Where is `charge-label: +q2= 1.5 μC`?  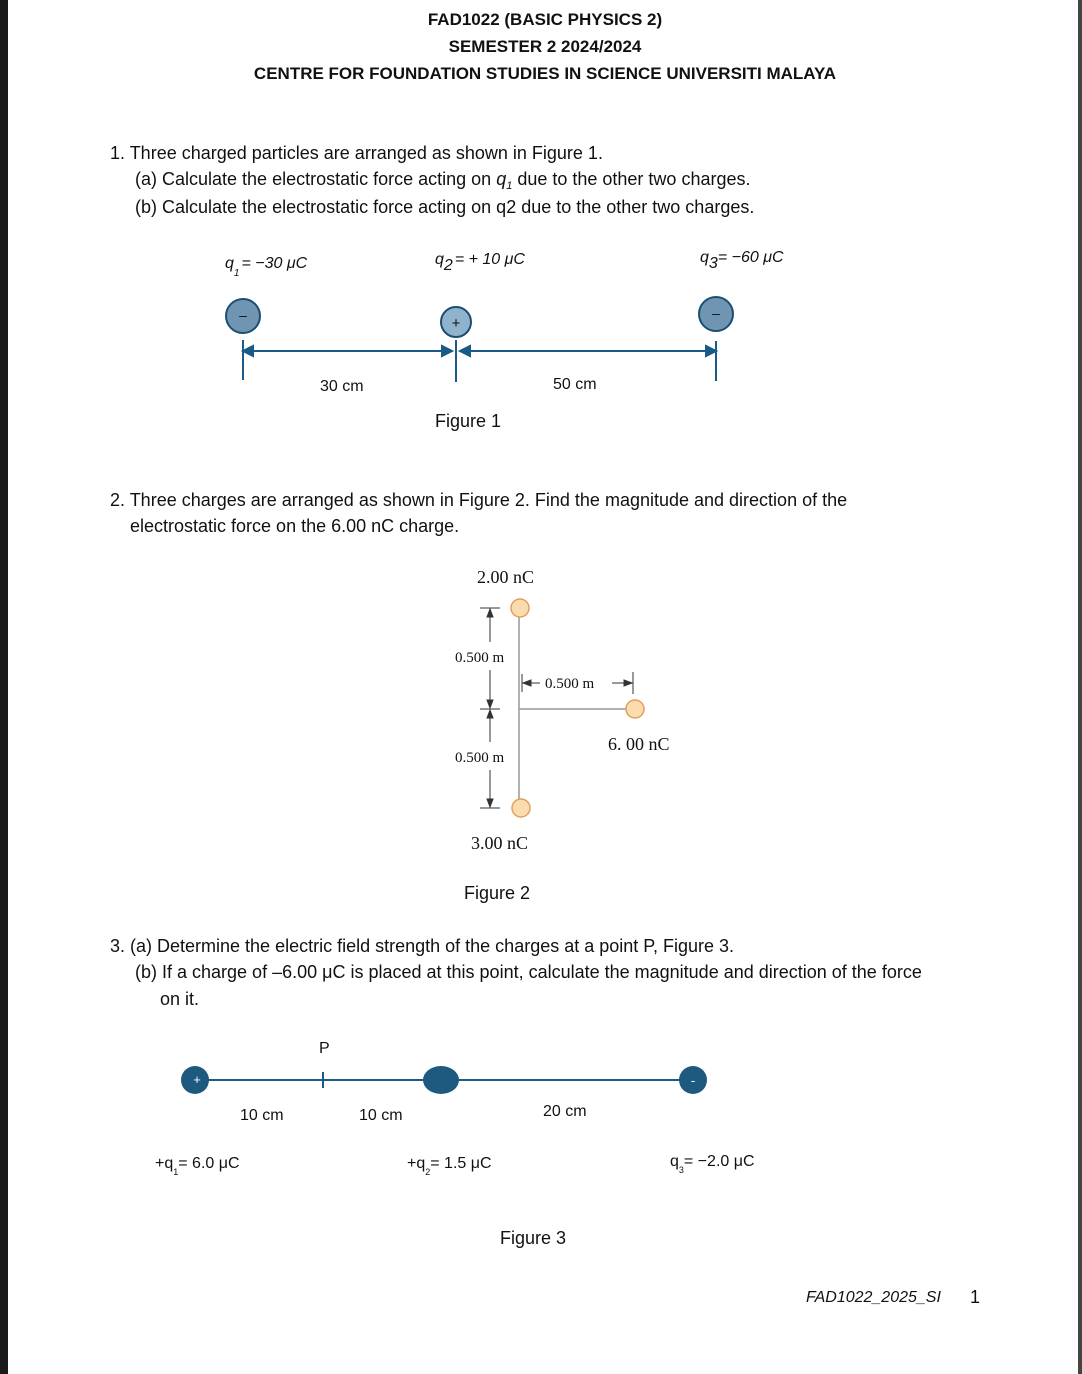 charge-label: +q2= 1.5 μC is located at coordinates (449, 1166).